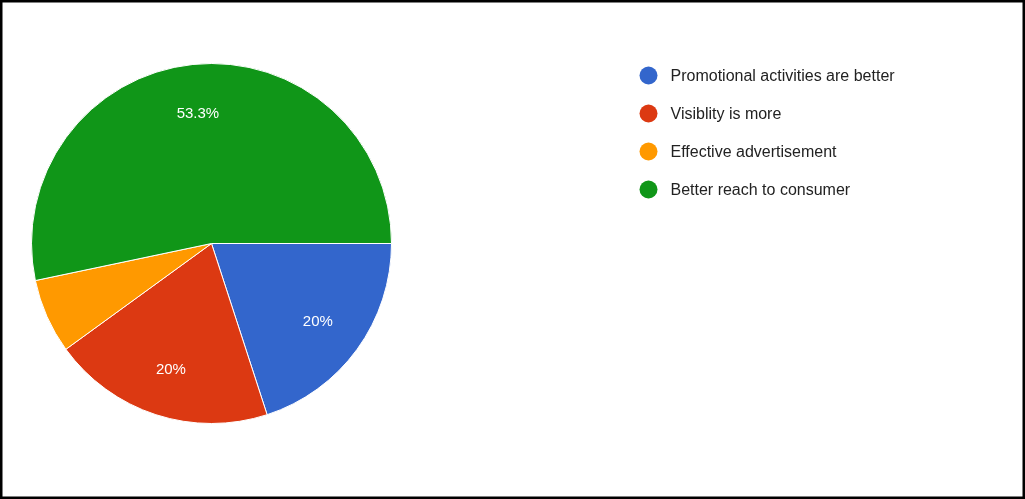 This screenshot has width=1025, height=499. Describe the element at coordinates (783, 75) in the screenshot. I see `legend-label: Promotional activities are better` at that location.